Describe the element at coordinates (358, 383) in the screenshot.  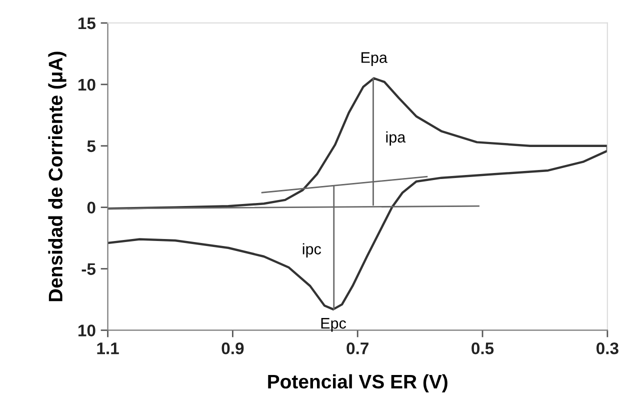
I see `x-axis-title: Potencial VS ER (V)` at that location.